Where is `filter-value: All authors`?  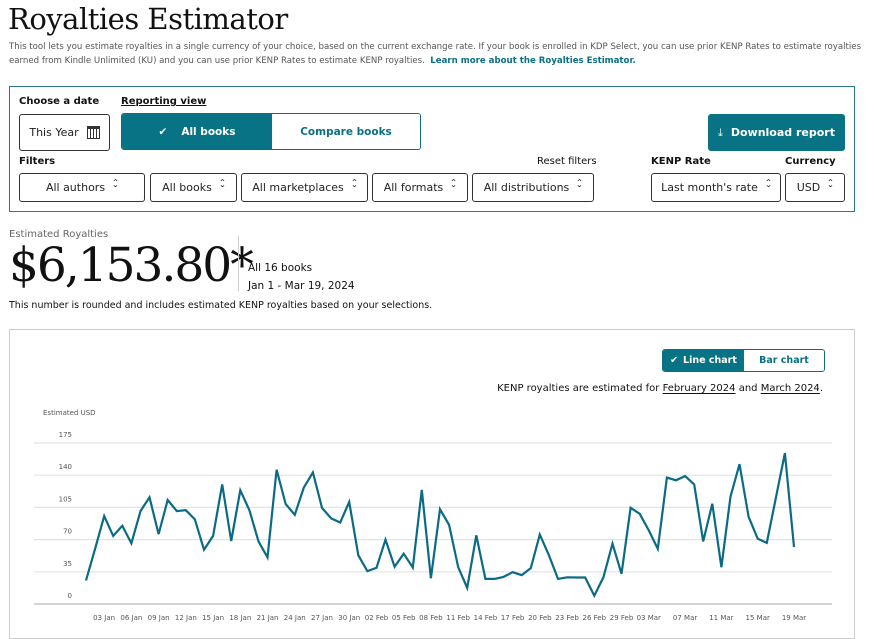
filter-value: All authors is located at coordinates (75, 187).